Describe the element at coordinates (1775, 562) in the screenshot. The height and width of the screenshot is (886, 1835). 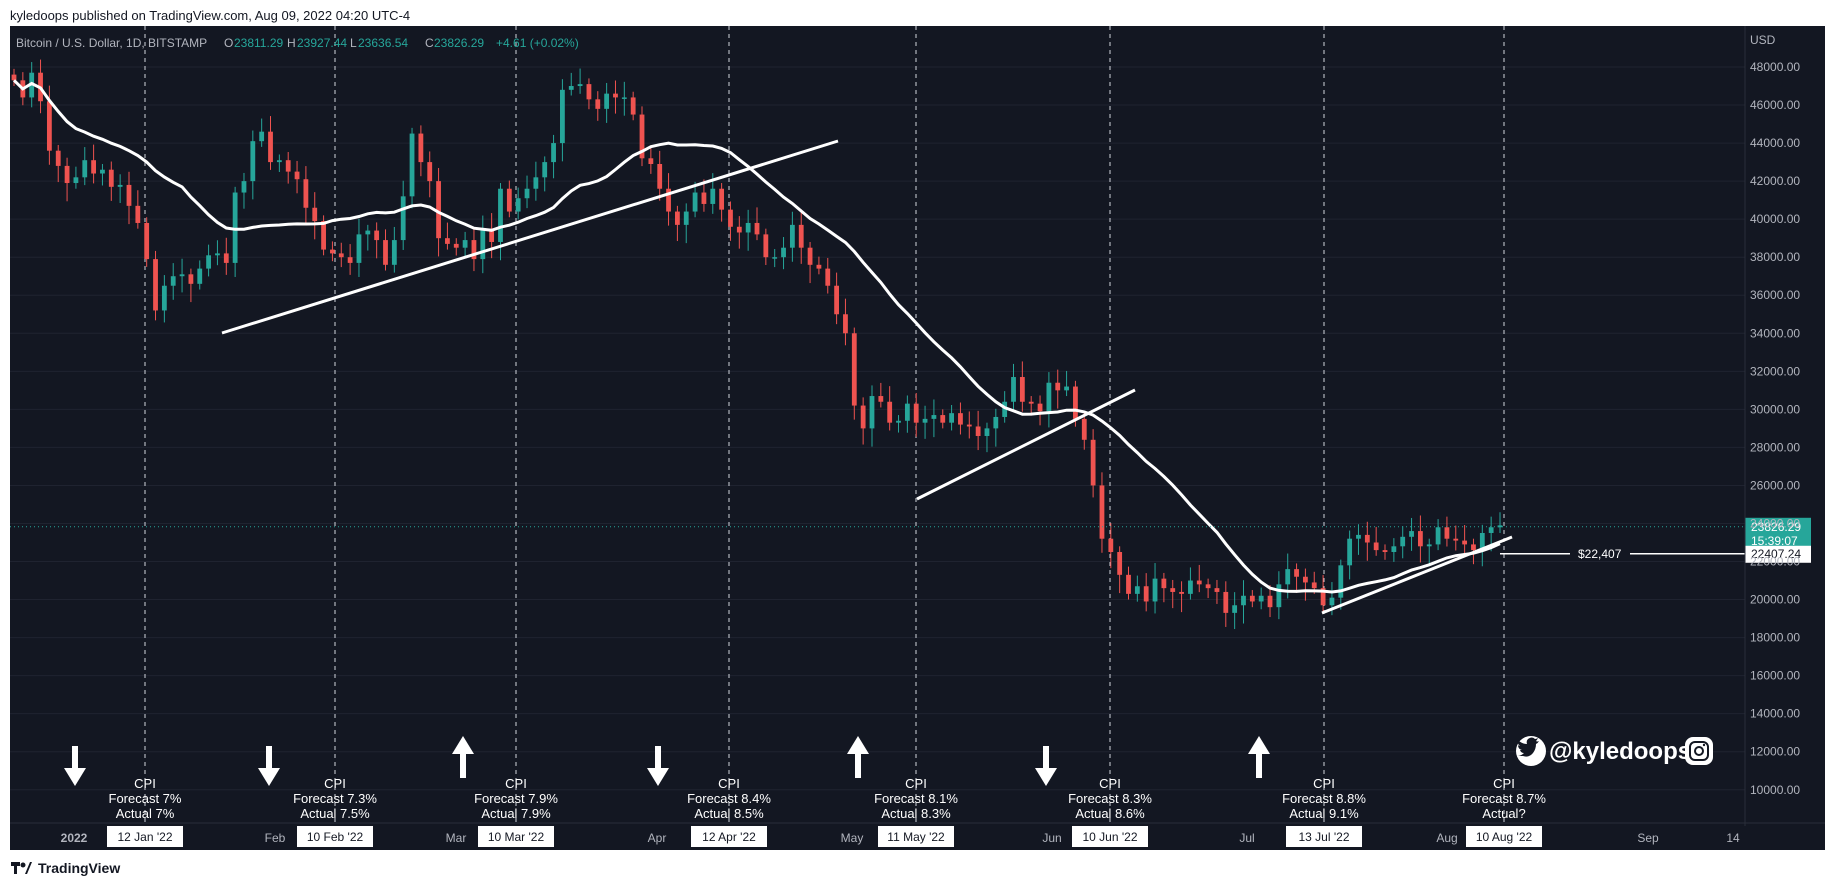
I see `y-tick-label: 22000.00` at that location.